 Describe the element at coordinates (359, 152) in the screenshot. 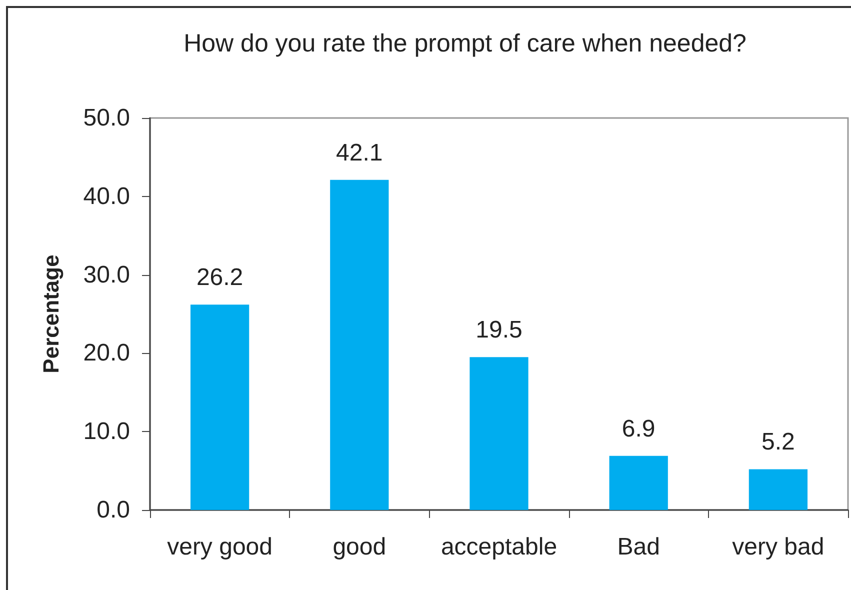

I see `data-label: 42.1` at that location.